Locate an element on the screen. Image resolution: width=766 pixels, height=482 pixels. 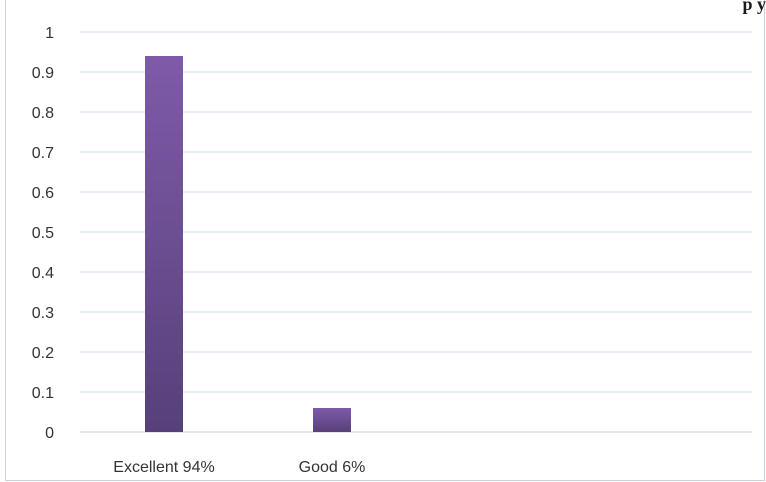
y-tick-label: 1 is located at coordinates (49, 33).